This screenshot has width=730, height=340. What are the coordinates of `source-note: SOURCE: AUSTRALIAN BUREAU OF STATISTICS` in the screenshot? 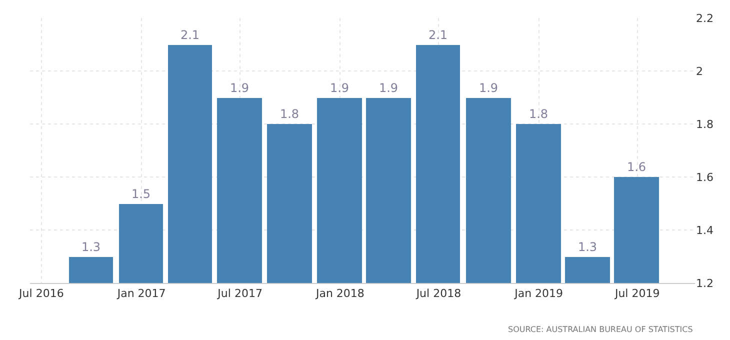 It's located at (600, 329).